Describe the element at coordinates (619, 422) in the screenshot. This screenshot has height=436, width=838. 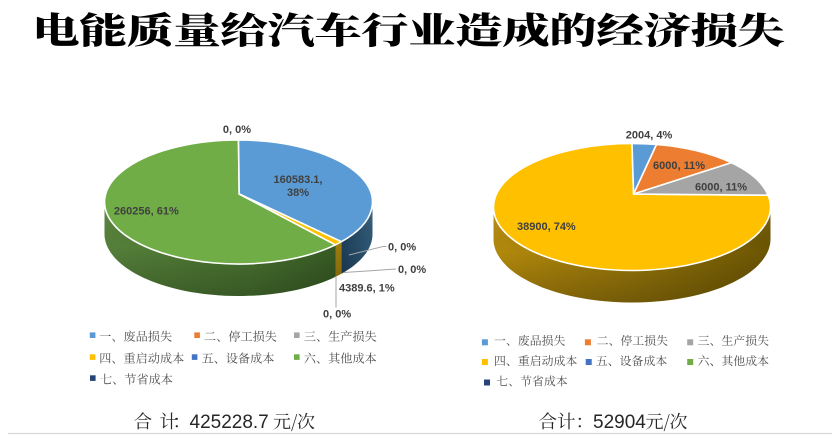
I see `svg-text: 52904` at that location.